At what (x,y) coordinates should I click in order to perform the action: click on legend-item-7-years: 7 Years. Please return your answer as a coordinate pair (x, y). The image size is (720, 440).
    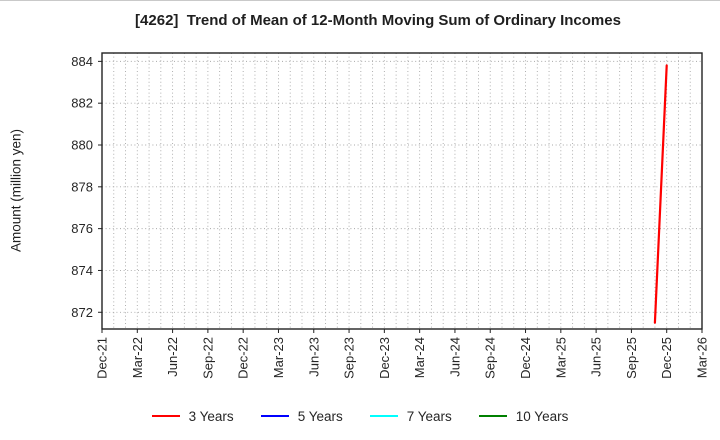
    Looking at the image, I should click on (410, 416).